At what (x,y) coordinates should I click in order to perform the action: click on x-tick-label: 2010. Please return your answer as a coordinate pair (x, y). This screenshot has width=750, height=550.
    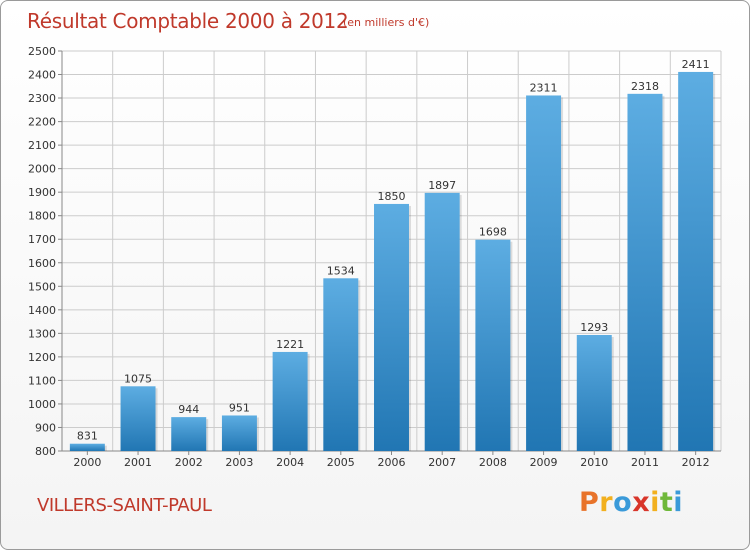
    Looking at the image, I should click on (594, 462).